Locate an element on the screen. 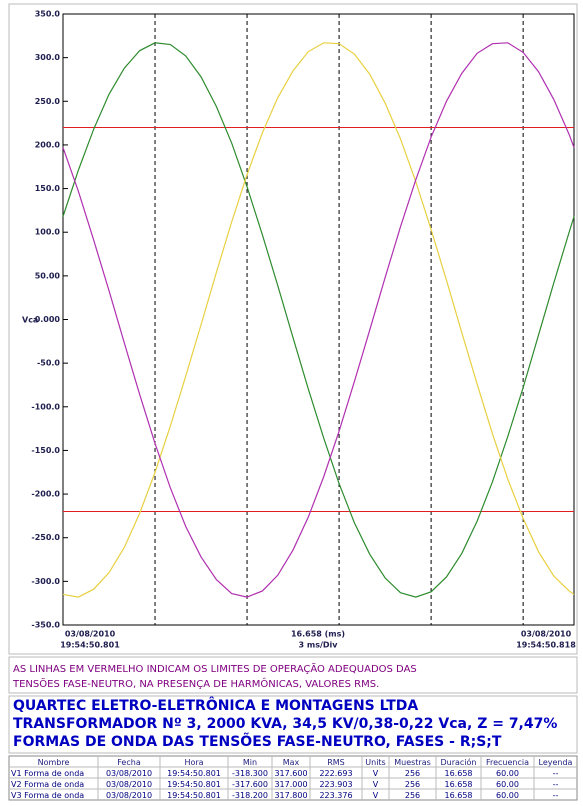 Image resolution: width=583 pixels, height=806 pixels. table-cell: V1 Forma de onda is located at coordinates (47, 773).